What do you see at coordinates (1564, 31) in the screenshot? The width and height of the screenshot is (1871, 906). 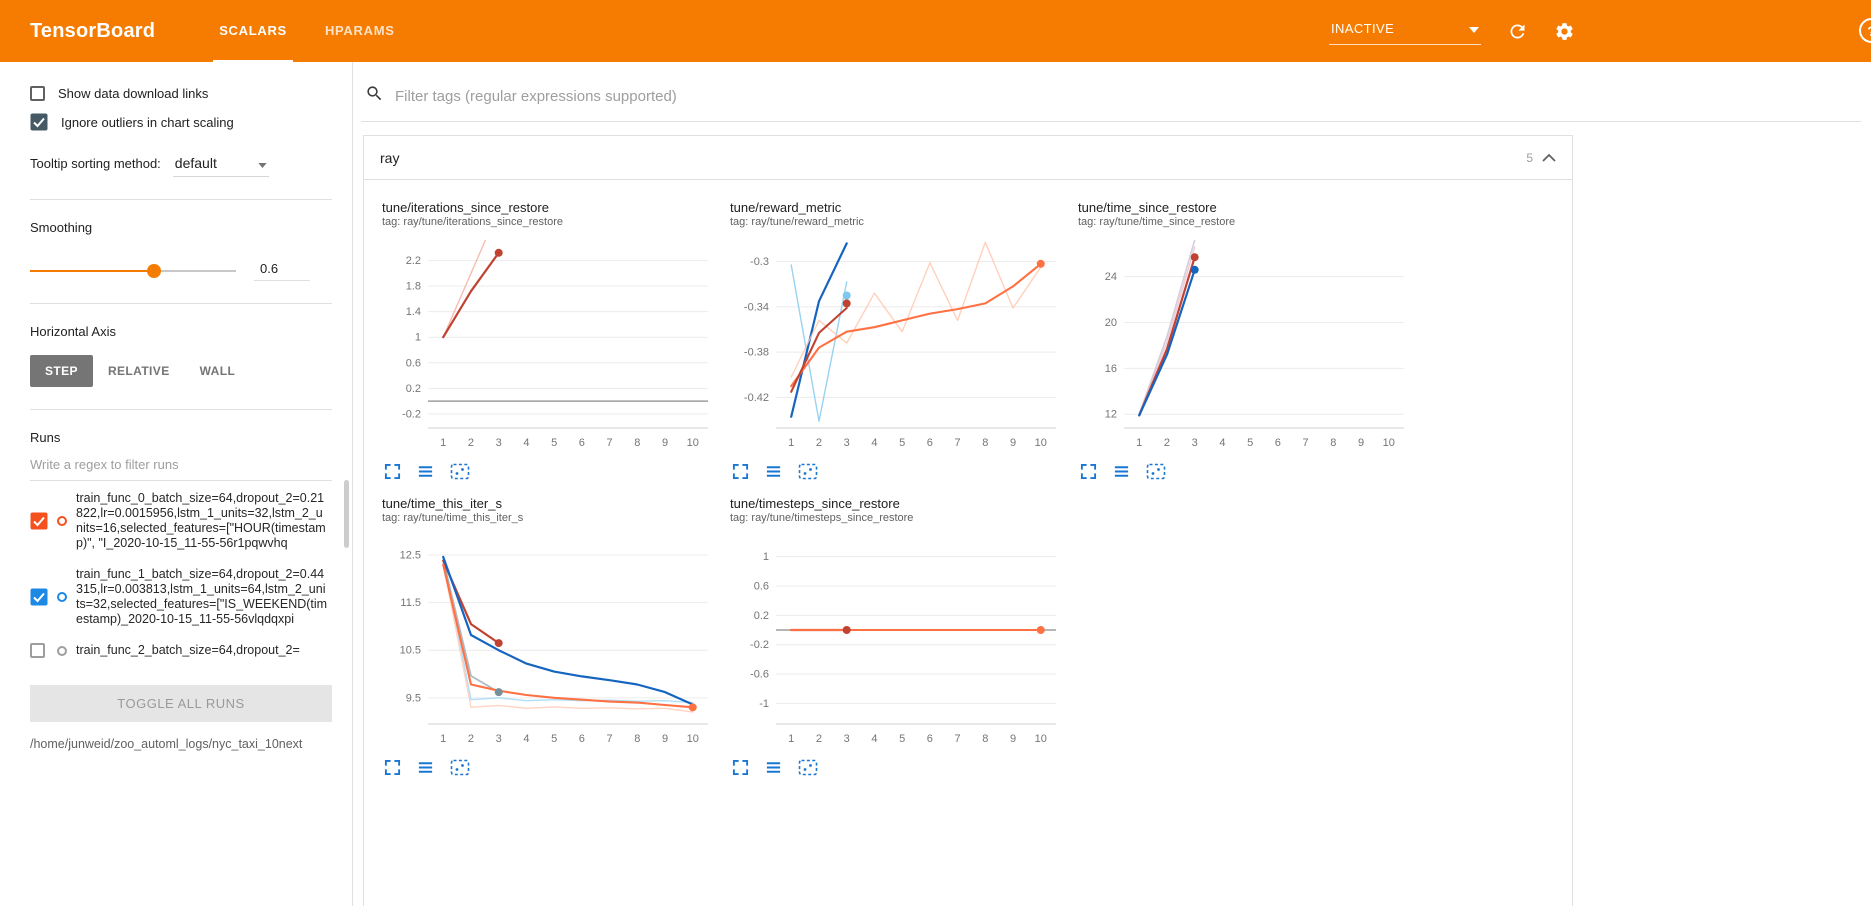 I see `settings-gear-icon` at bounding box center [1564, 31].